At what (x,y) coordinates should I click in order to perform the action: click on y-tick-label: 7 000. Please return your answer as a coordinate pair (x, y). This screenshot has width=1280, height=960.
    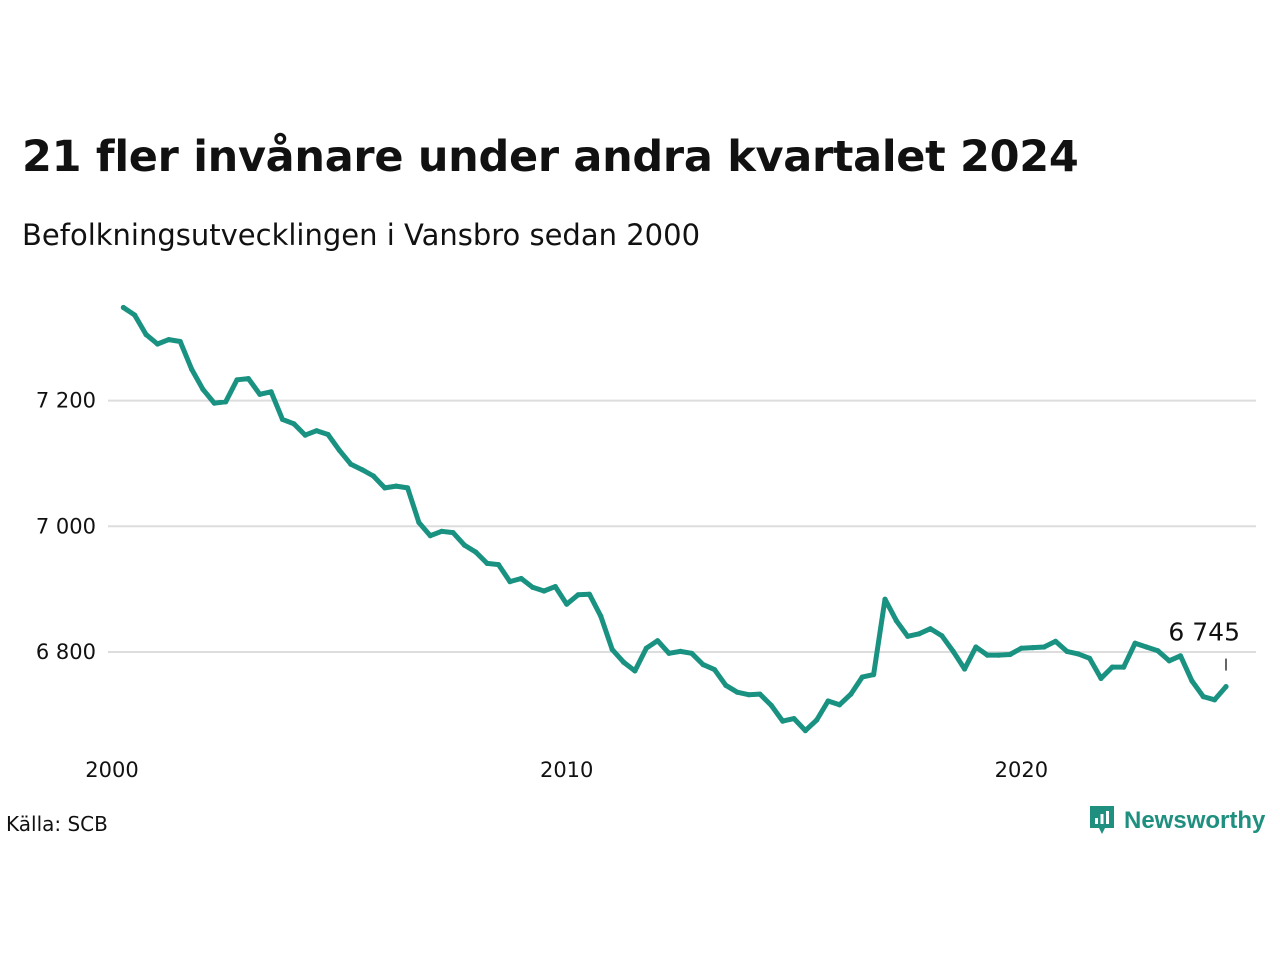
    Looking at the image, I should click on (66, 526).